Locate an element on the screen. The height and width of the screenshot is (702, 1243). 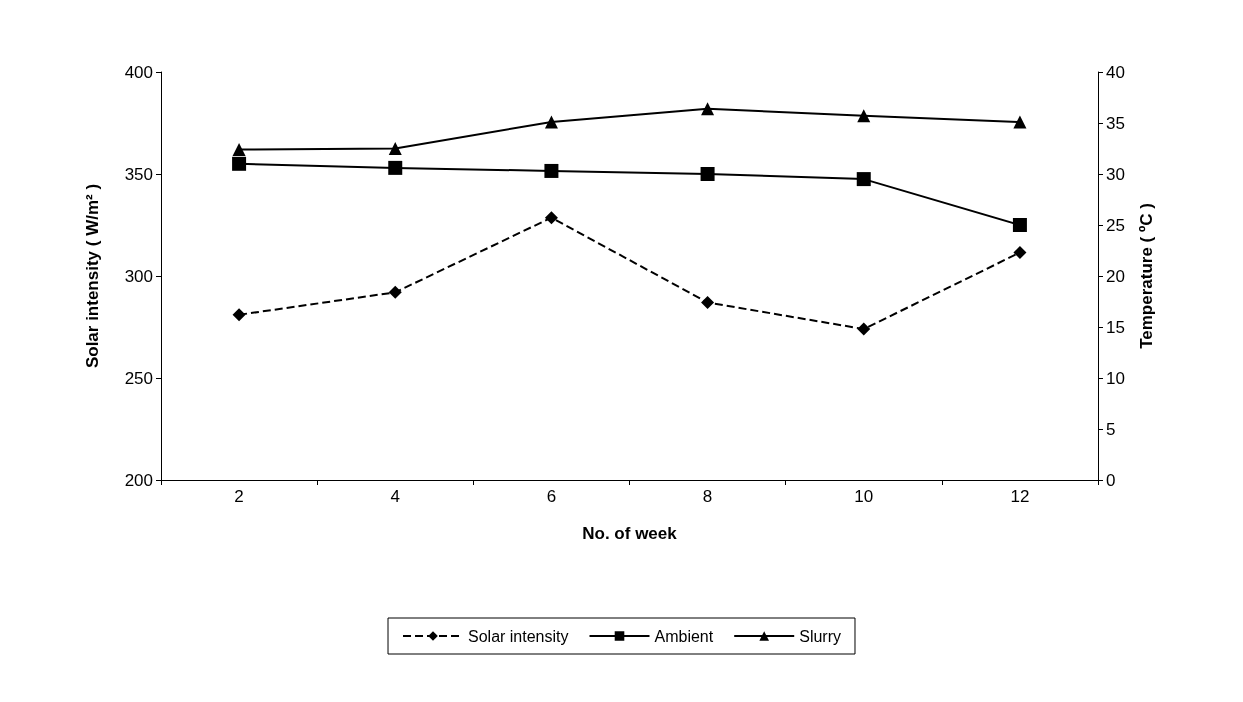
y2-tick-label: 20 is located at coordinates (1115, 276).